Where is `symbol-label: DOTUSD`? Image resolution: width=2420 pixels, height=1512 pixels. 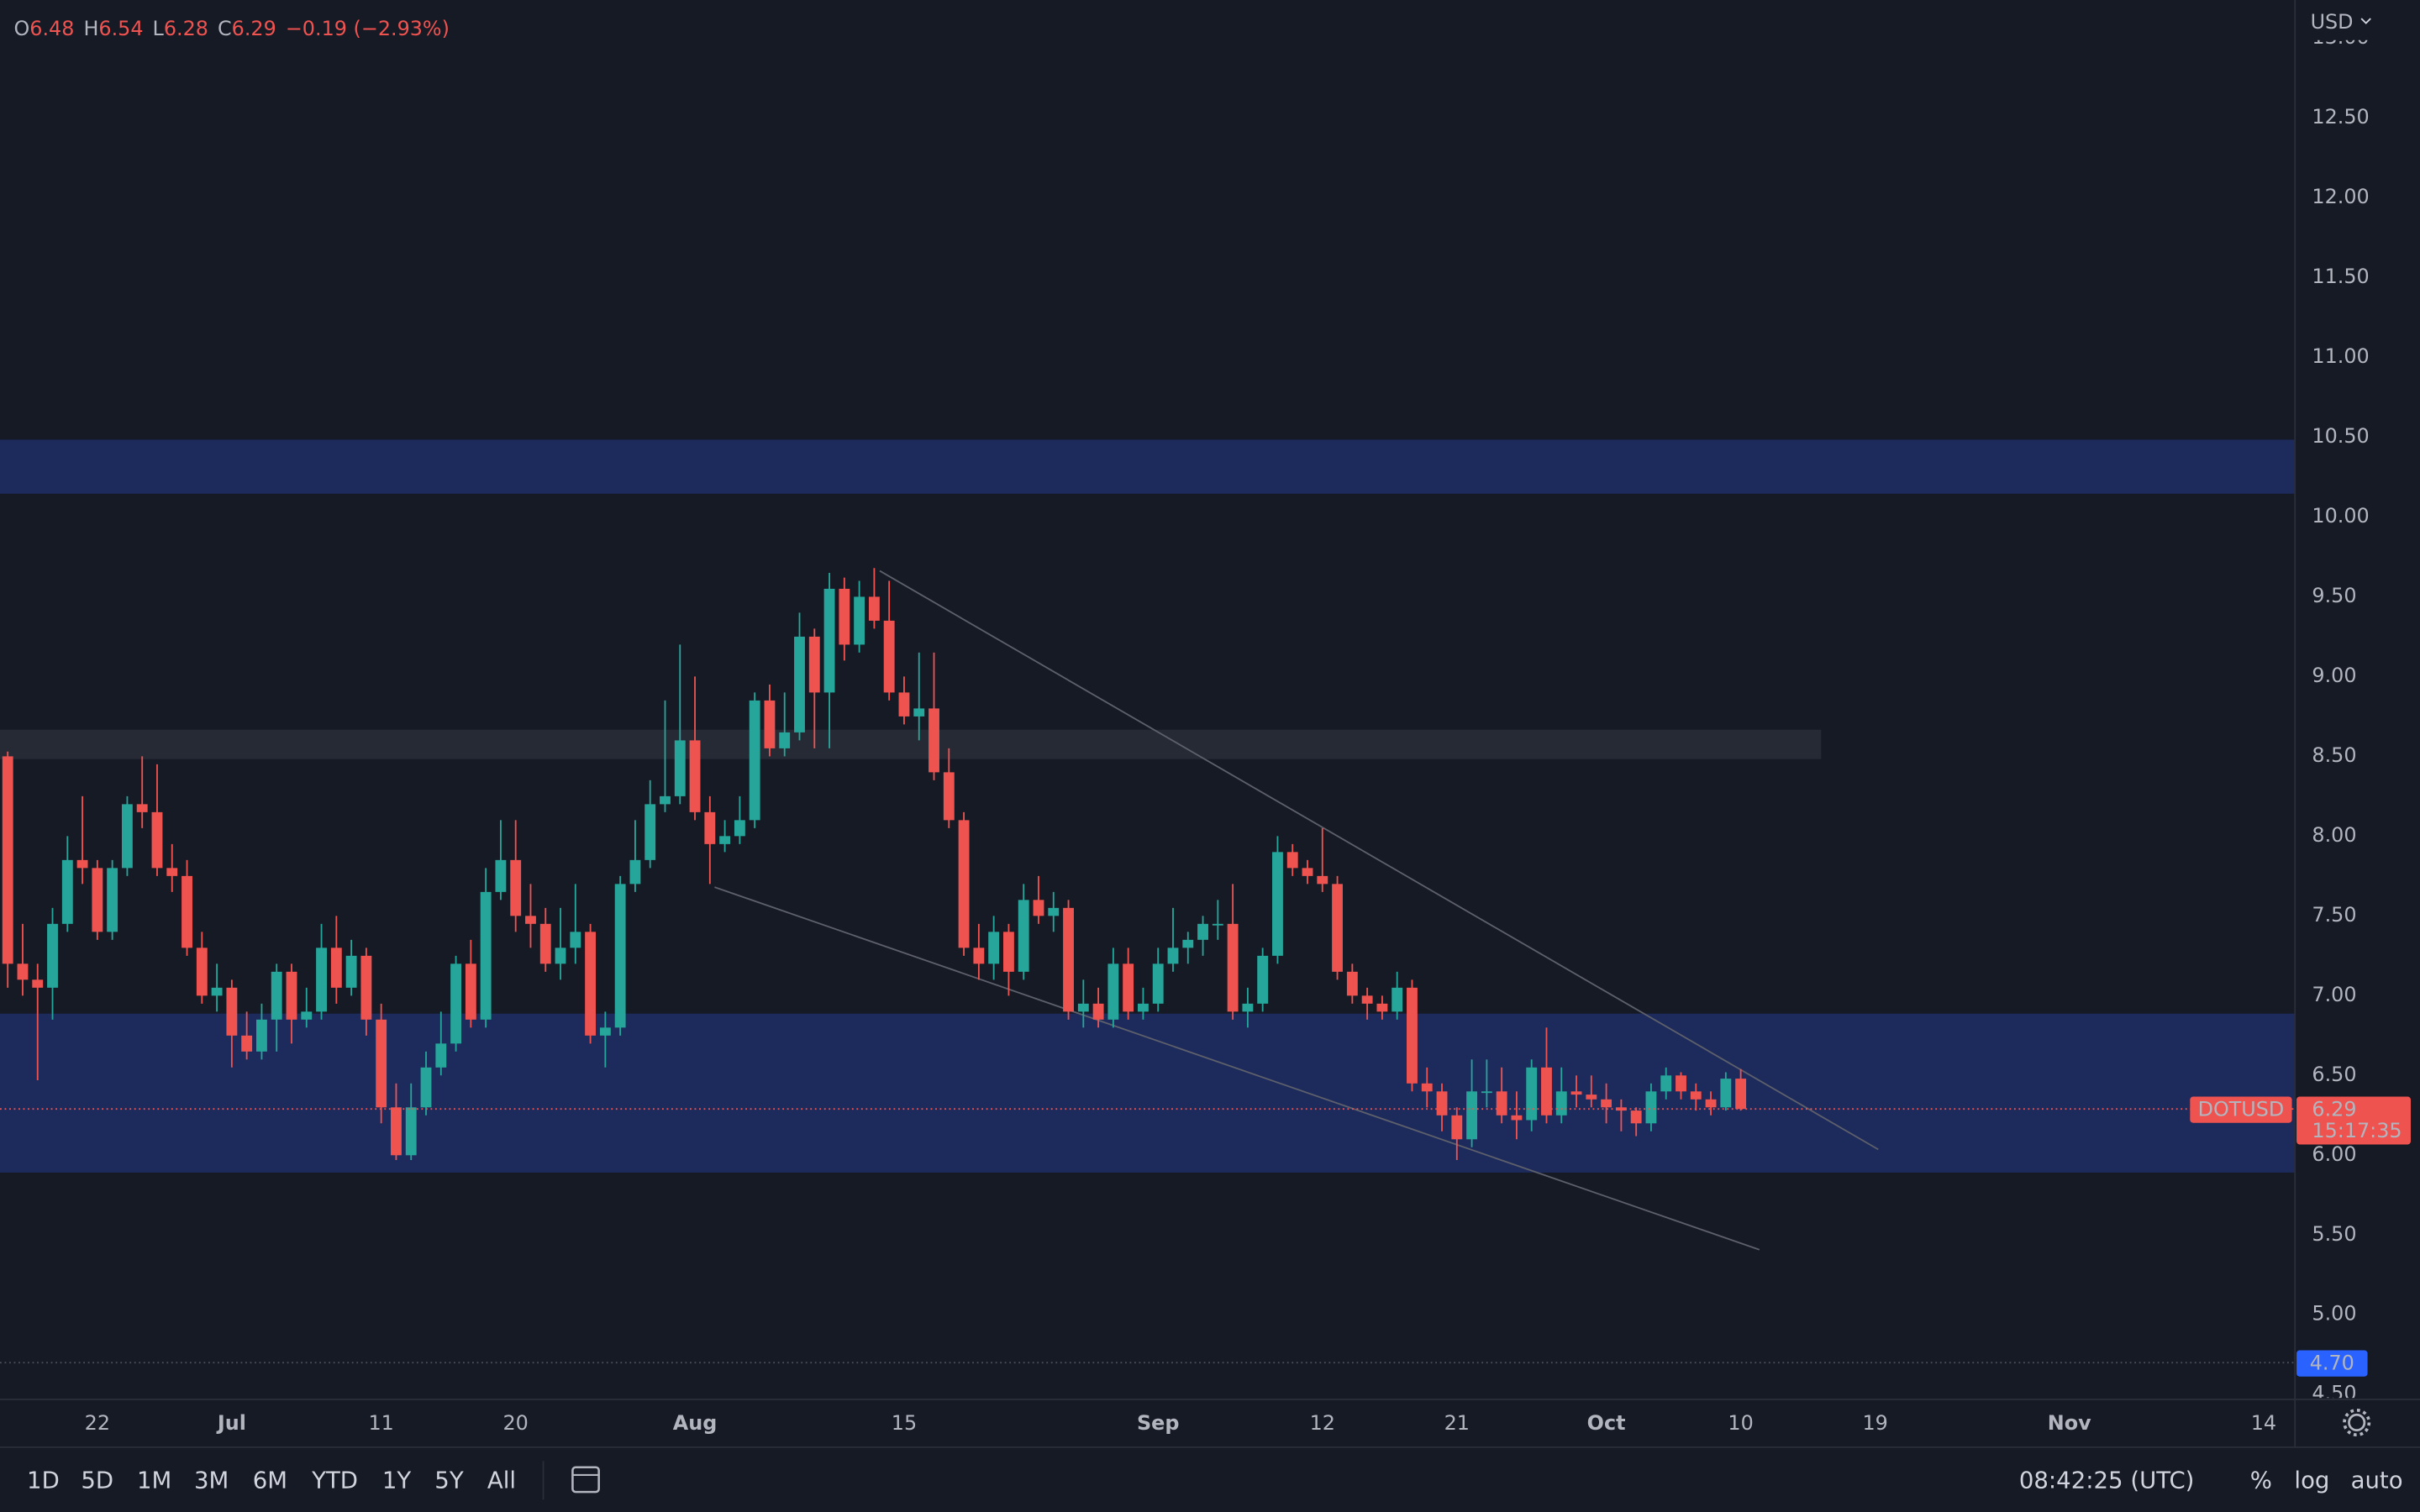 symbol-label: DOTUSD is located at coordinates (2241, 1109).